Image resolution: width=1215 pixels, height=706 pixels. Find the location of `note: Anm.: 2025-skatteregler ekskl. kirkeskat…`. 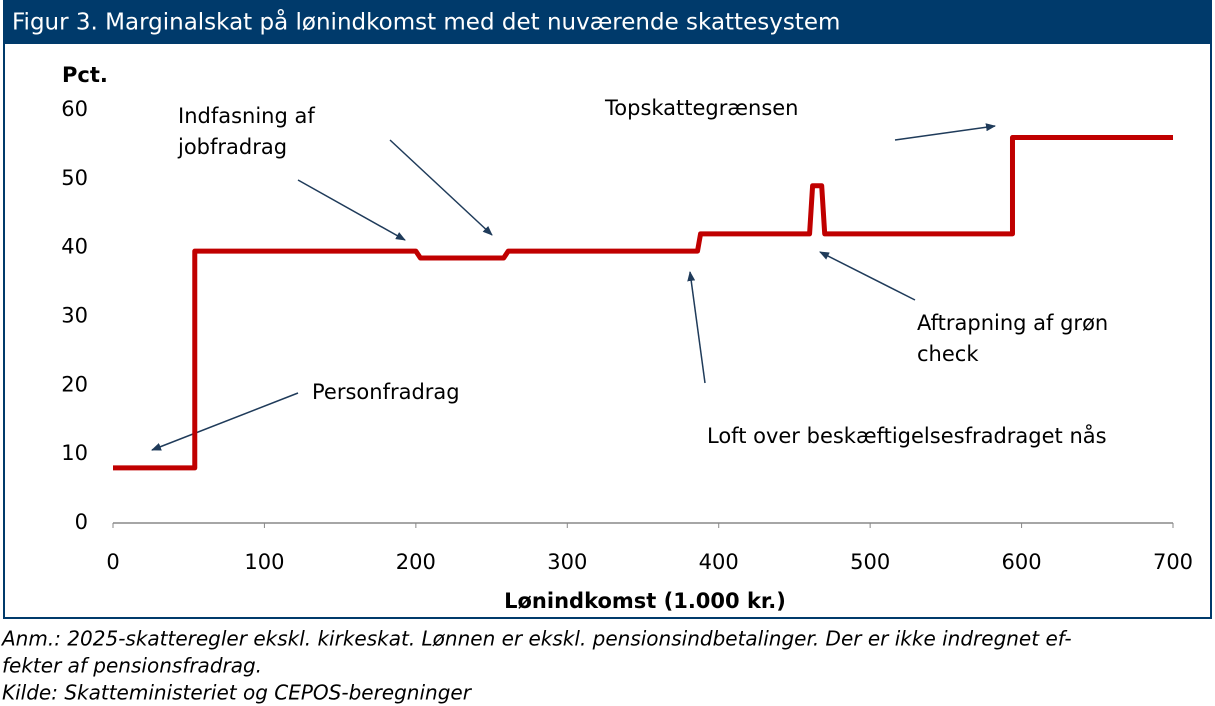

note: Anm.: 2025-skatteregler ekskl. kirkeskat… is located at coordinates (536, 639).